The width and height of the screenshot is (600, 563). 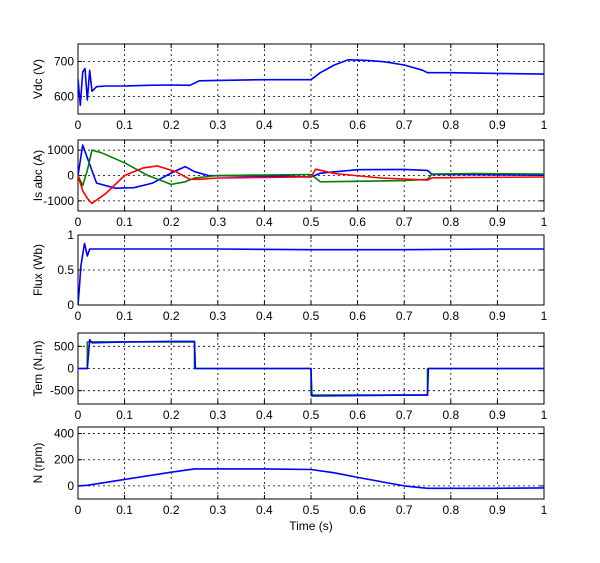 What do you see at coordinates (65, 270) in the screenshot?
I see `y-tick-label: 0.5` at bounding box center [65, 270].